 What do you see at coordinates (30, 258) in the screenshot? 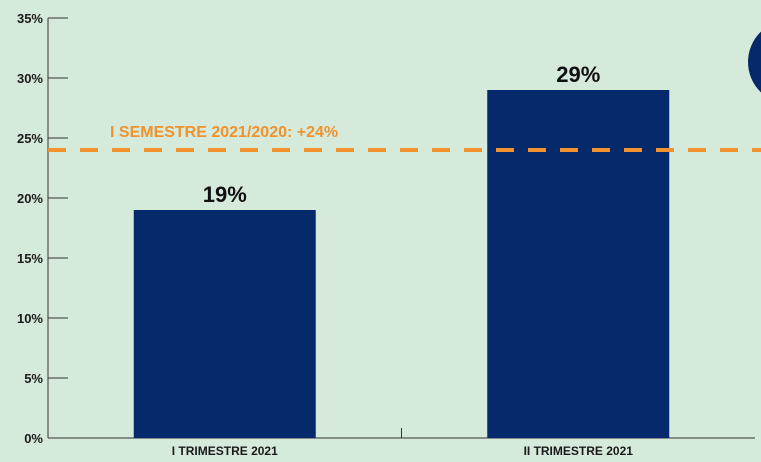
I see `y-tick-label: 15%` at bounding box center [30, 258].